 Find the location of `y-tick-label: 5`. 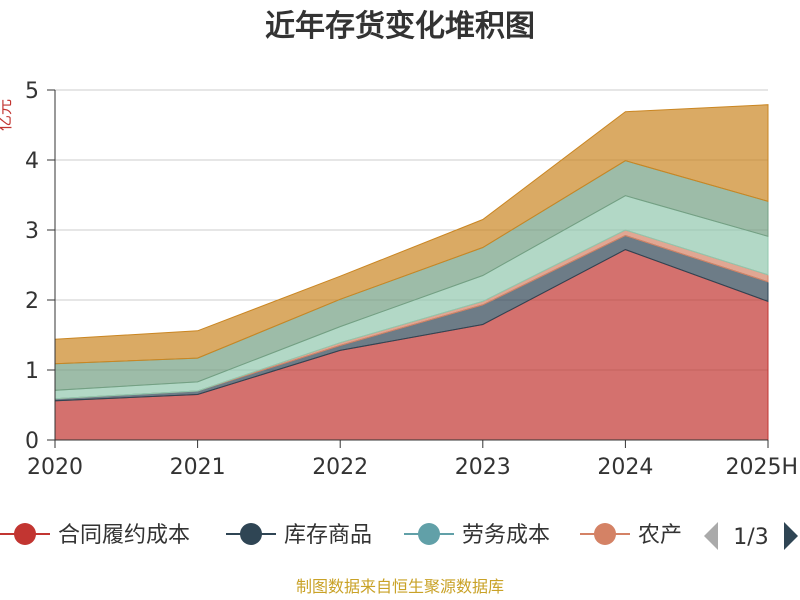

y-tick-label: 5 is located at coordinates (32, 91).